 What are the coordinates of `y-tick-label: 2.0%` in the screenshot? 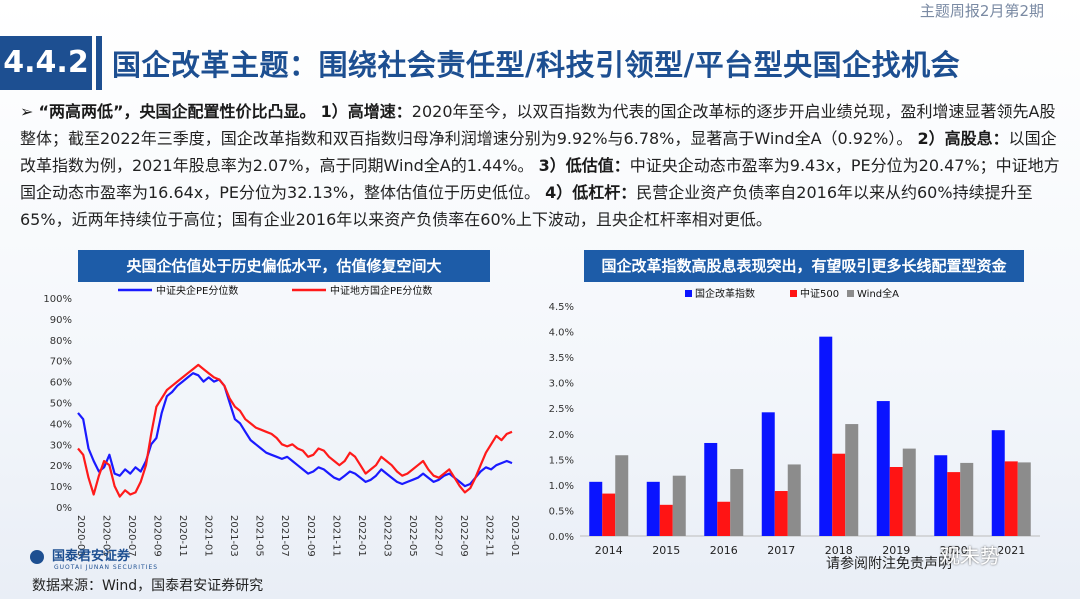 It's located at (561, 435).